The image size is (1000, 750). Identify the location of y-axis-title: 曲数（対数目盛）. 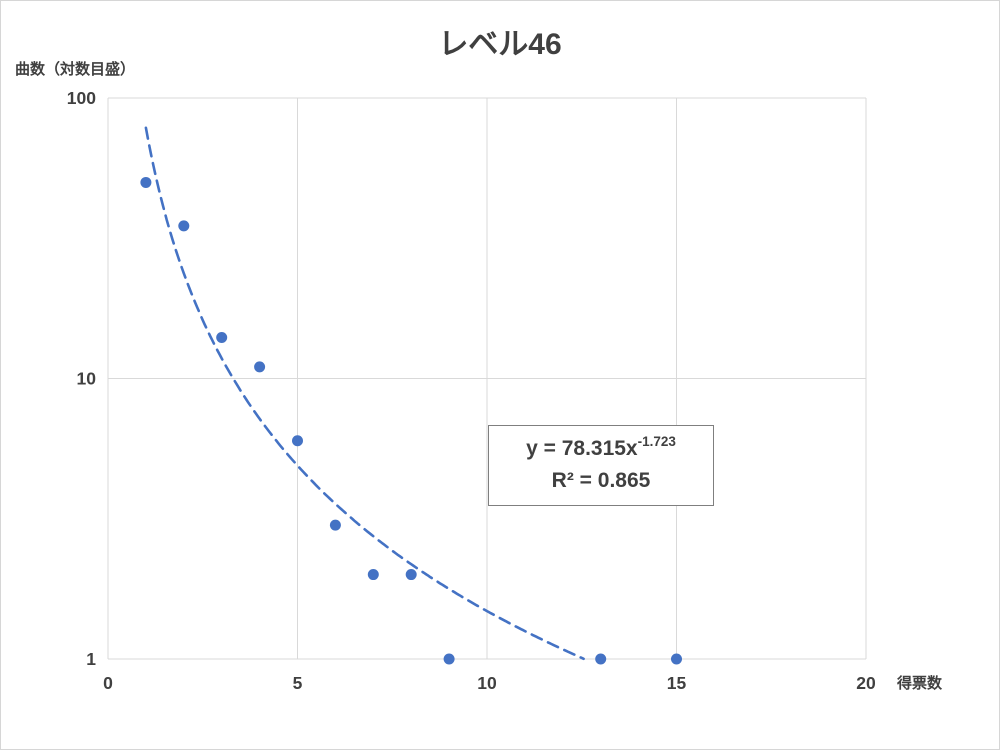
(75, 69).